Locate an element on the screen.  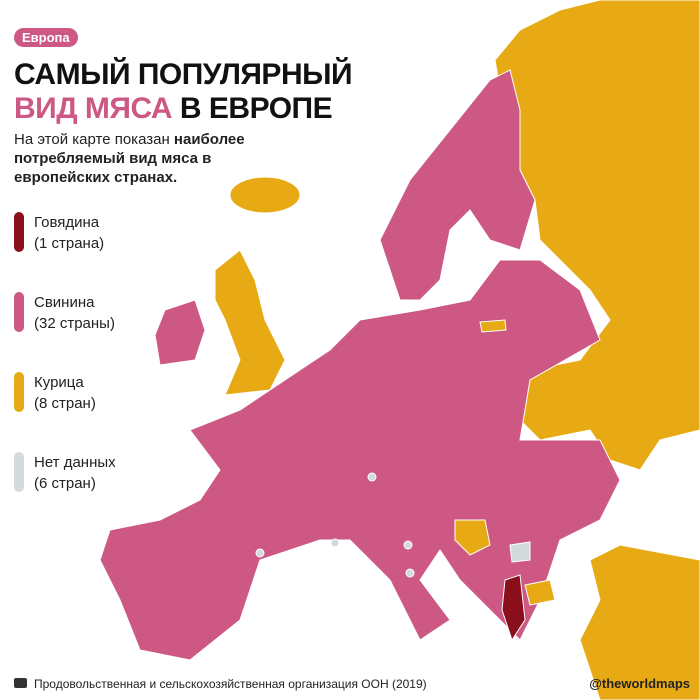
title: САМЫЙ ПОПУЛЯРНЫЙ is located at coordinates (183, 74).